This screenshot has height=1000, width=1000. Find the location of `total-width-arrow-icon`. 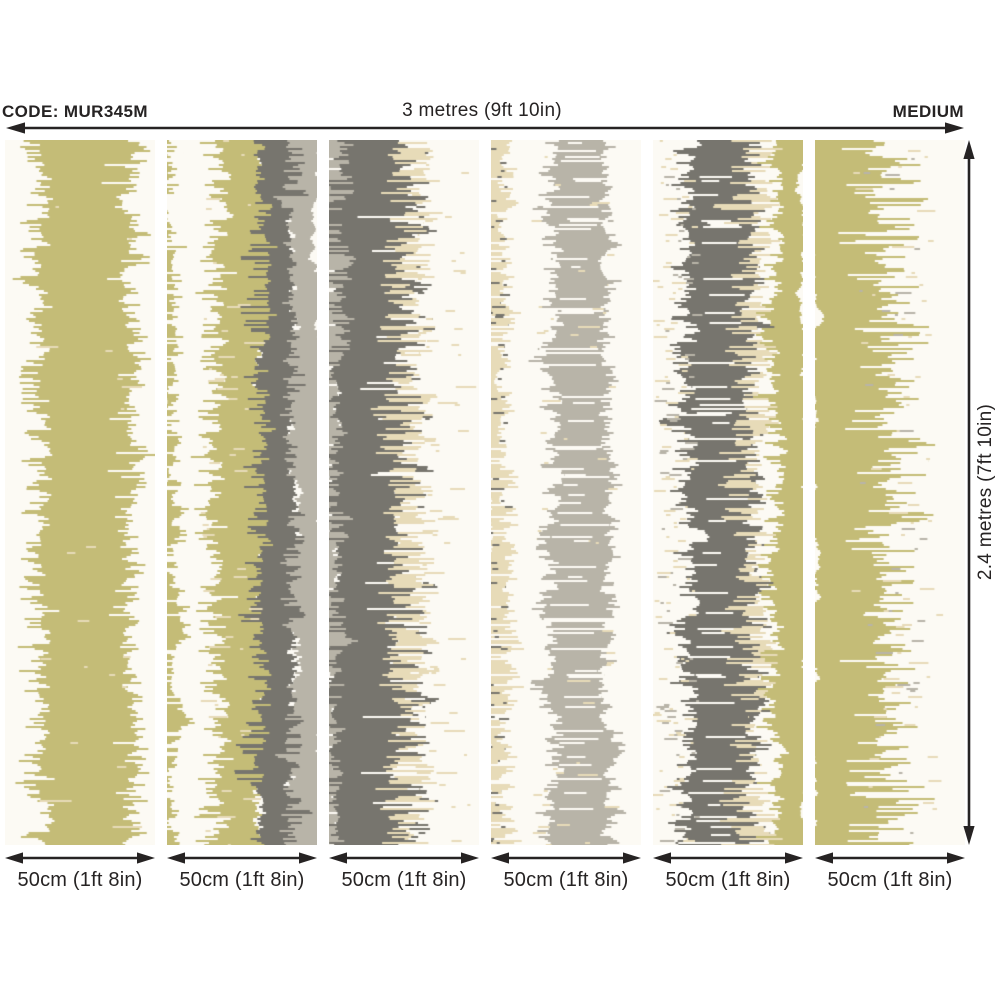

total-width-arrow-icon is located at coordinates (485, 128).